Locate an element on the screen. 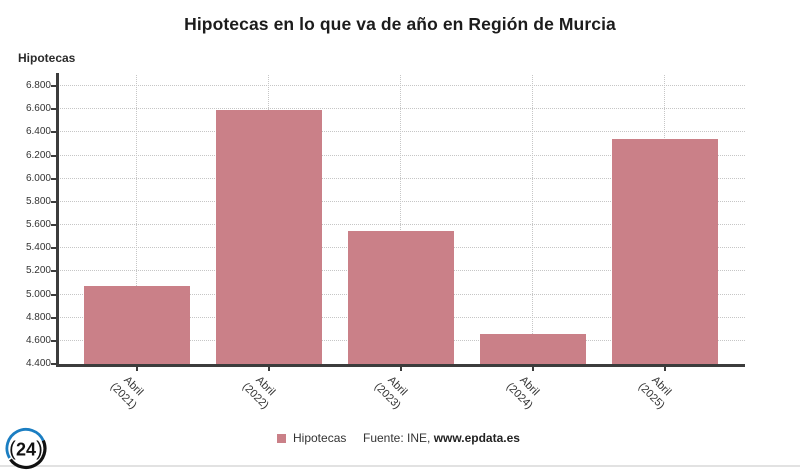  legend-item-hipotecas: Hipotecas is located at coordinates (311, 438).